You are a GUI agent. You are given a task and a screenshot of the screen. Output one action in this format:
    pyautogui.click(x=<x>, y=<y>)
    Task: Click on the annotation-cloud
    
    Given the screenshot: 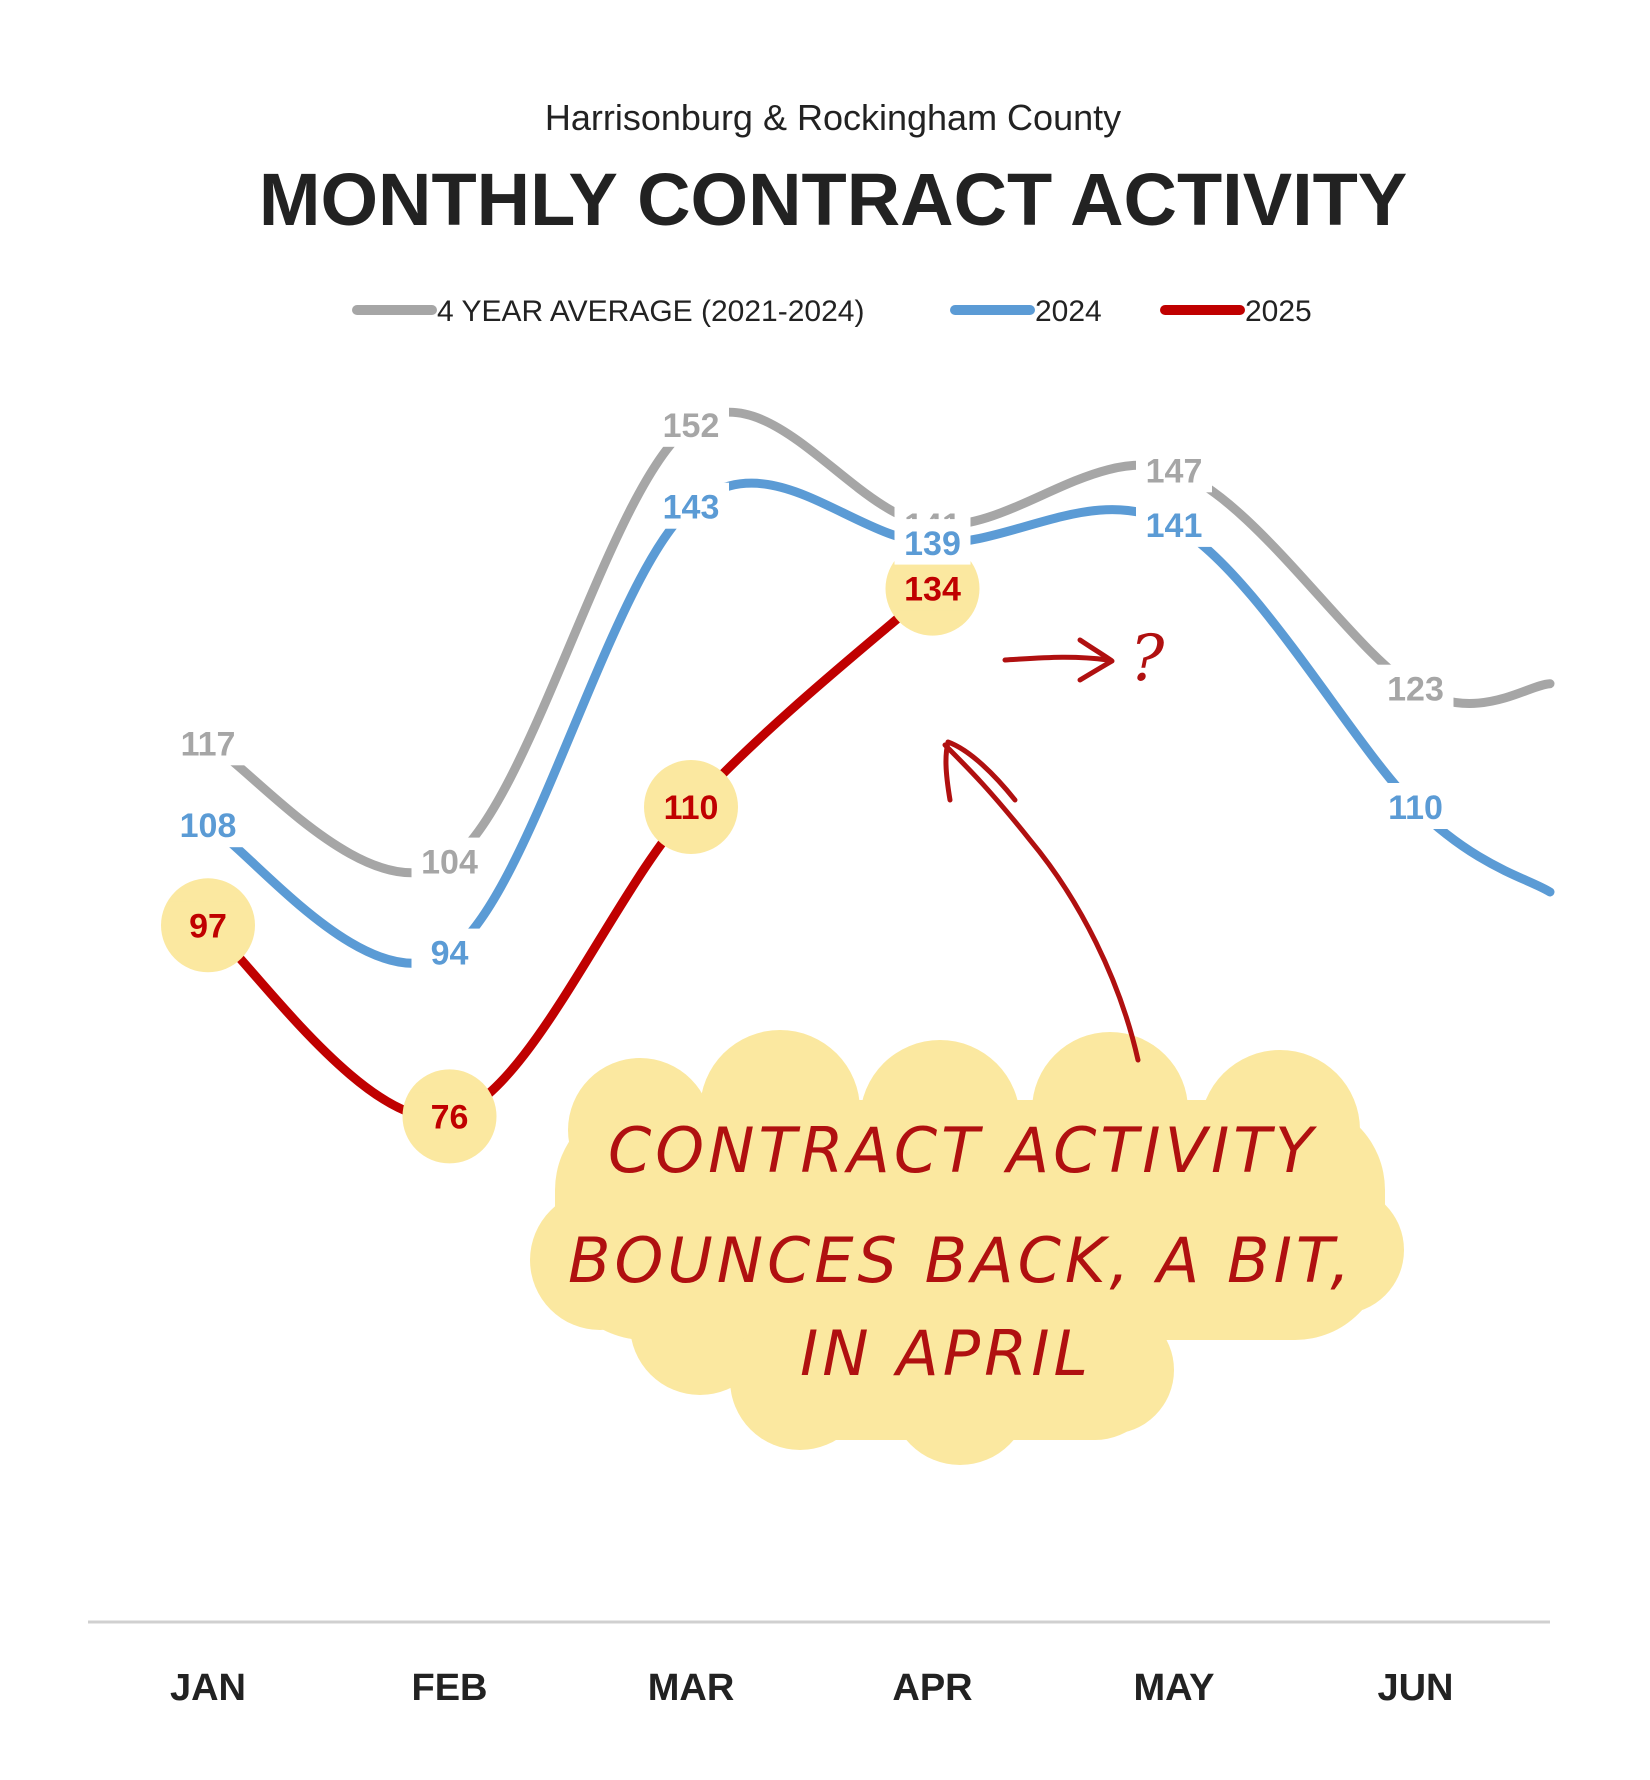 What is the action you would take?
    pyautogui.click(x=967, y=1247)
    